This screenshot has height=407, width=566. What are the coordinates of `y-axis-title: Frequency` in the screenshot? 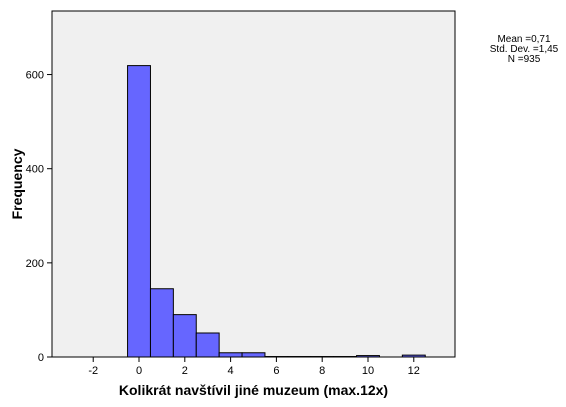 It's located at (17, 183).